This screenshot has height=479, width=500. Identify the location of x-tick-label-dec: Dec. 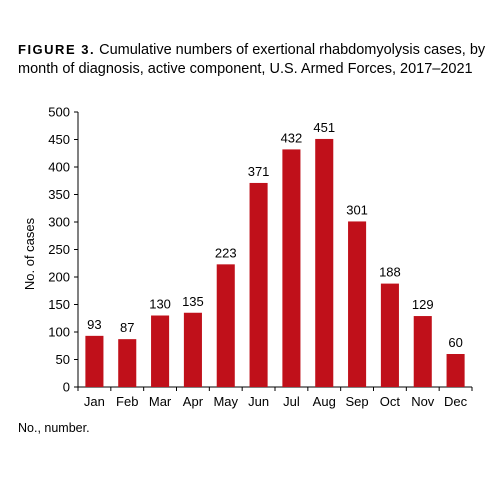
(456, 401).